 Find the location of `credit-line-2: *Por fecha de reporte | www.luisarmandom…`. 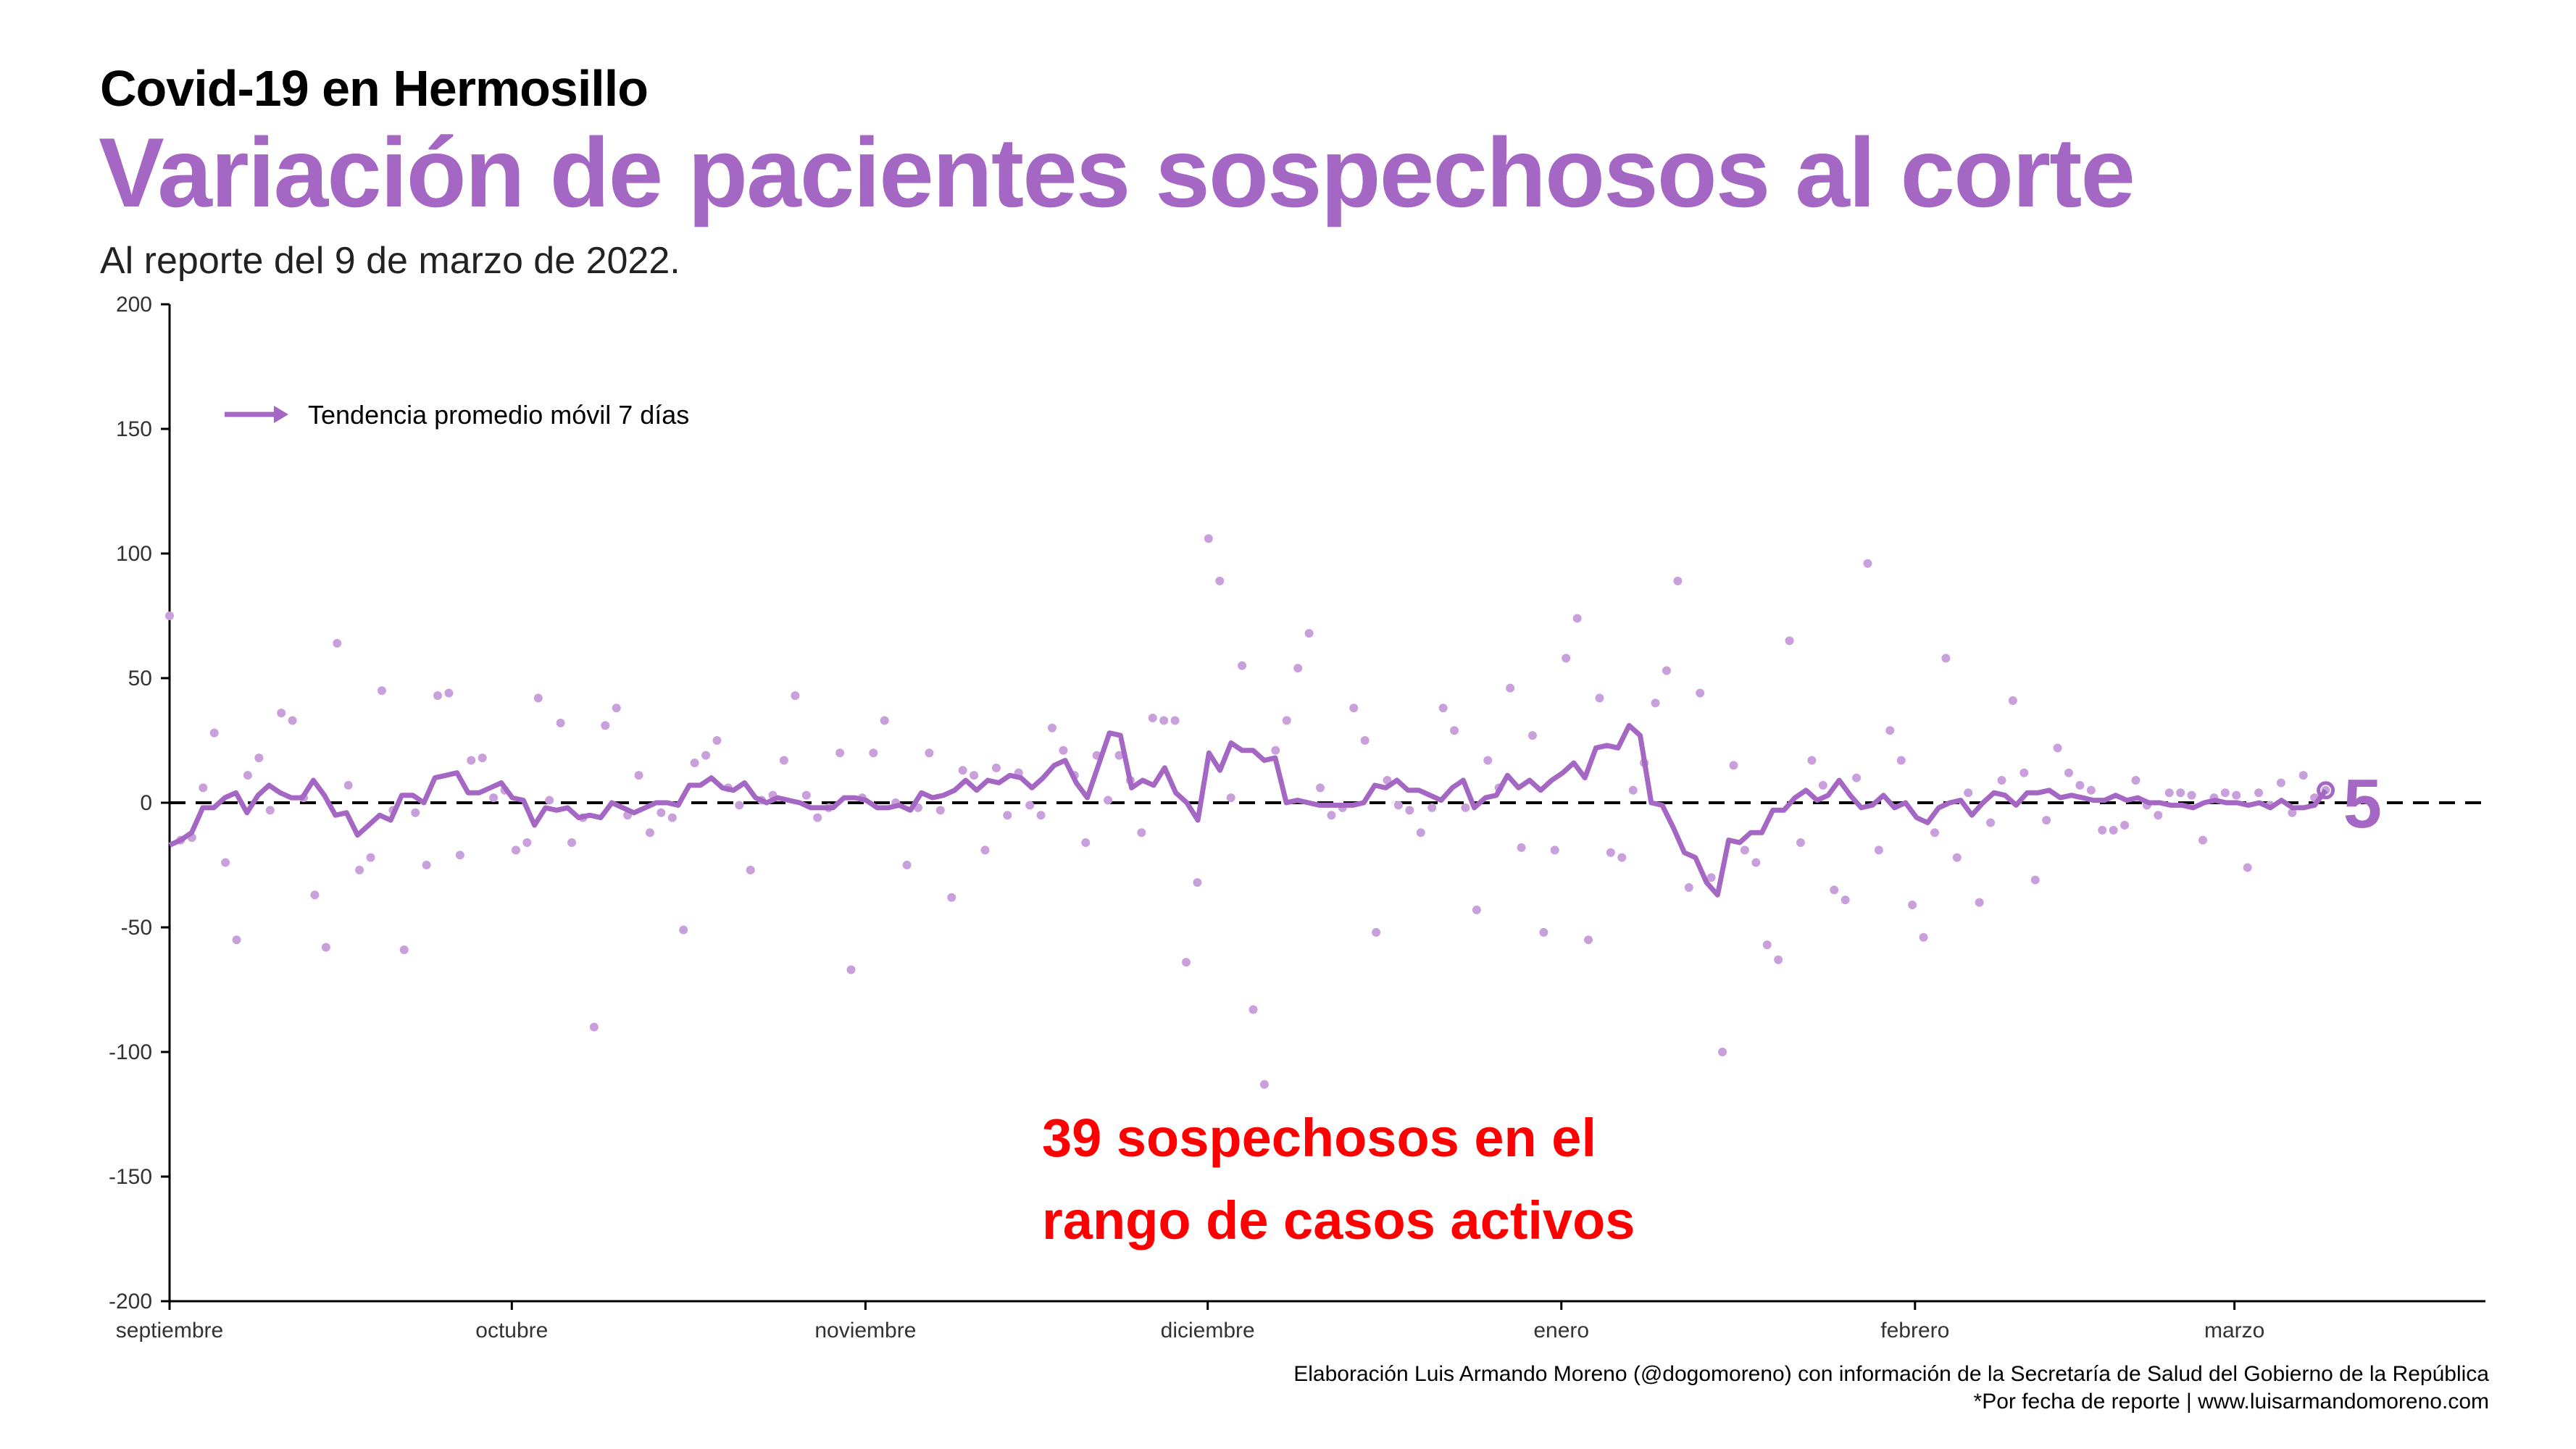

credit-line-2: *Por fecha de reporte | www.luisarmandom… is located at coordinates (2231, 1401).